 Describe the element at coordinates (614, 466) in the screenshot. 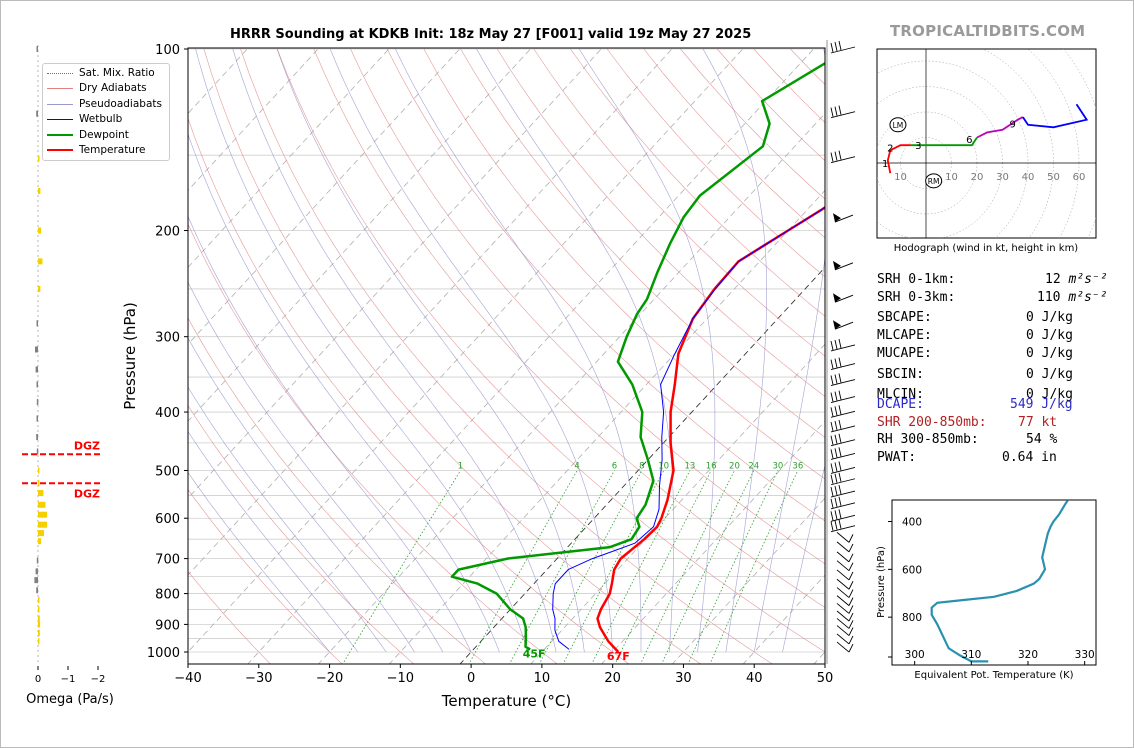

I see `mix-ratio-label: 6` at that location.